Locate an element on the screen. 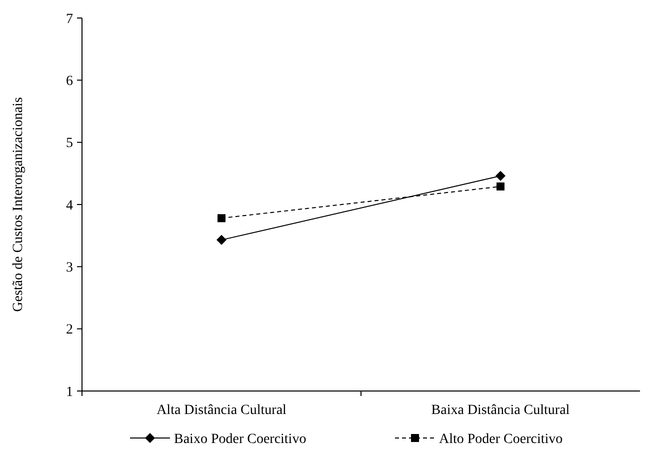 The width and height of the screenshot is (646, 453). y-tick-label: 5 is located at coordinates (69, 144).